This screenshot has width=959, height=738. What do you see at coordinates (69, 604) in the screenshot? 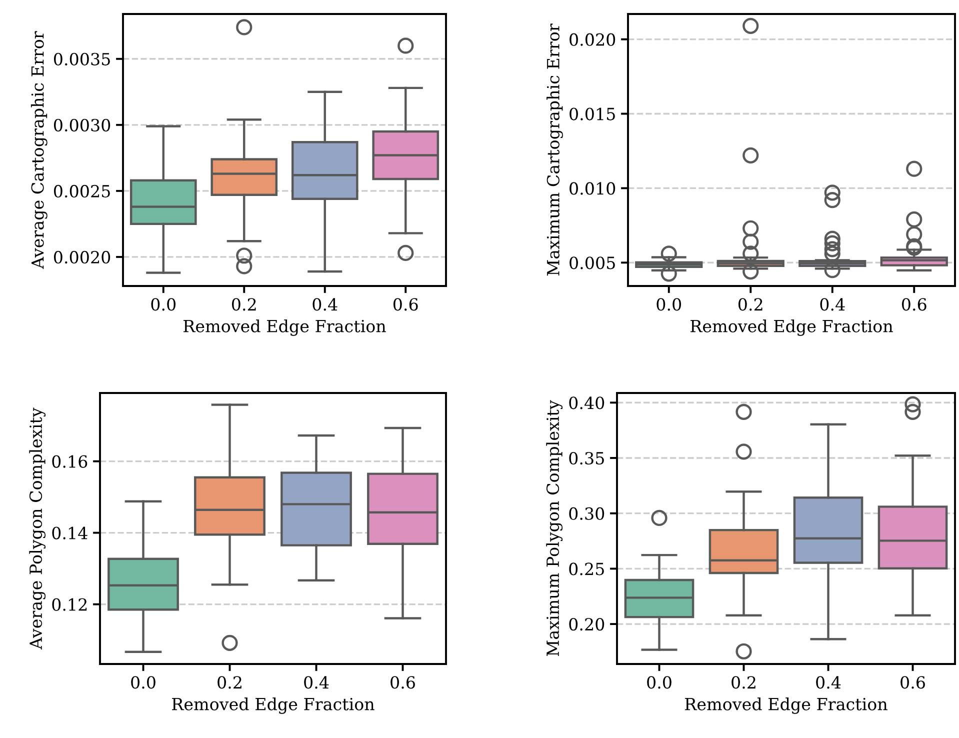
I see `y-tick-label: 0.12` at bounding box center [69, 604].